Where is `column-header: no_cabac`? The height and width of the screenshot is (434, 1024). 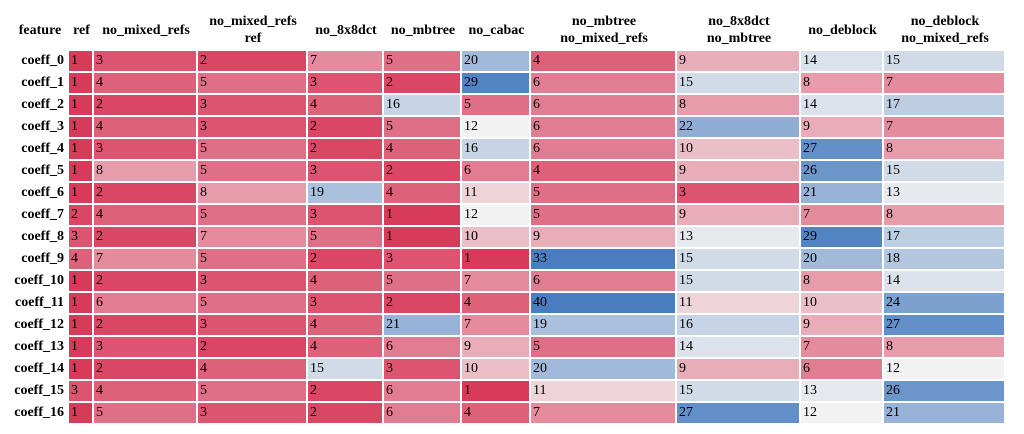
column-header: no_cabac is located at coordinates (496, 30).